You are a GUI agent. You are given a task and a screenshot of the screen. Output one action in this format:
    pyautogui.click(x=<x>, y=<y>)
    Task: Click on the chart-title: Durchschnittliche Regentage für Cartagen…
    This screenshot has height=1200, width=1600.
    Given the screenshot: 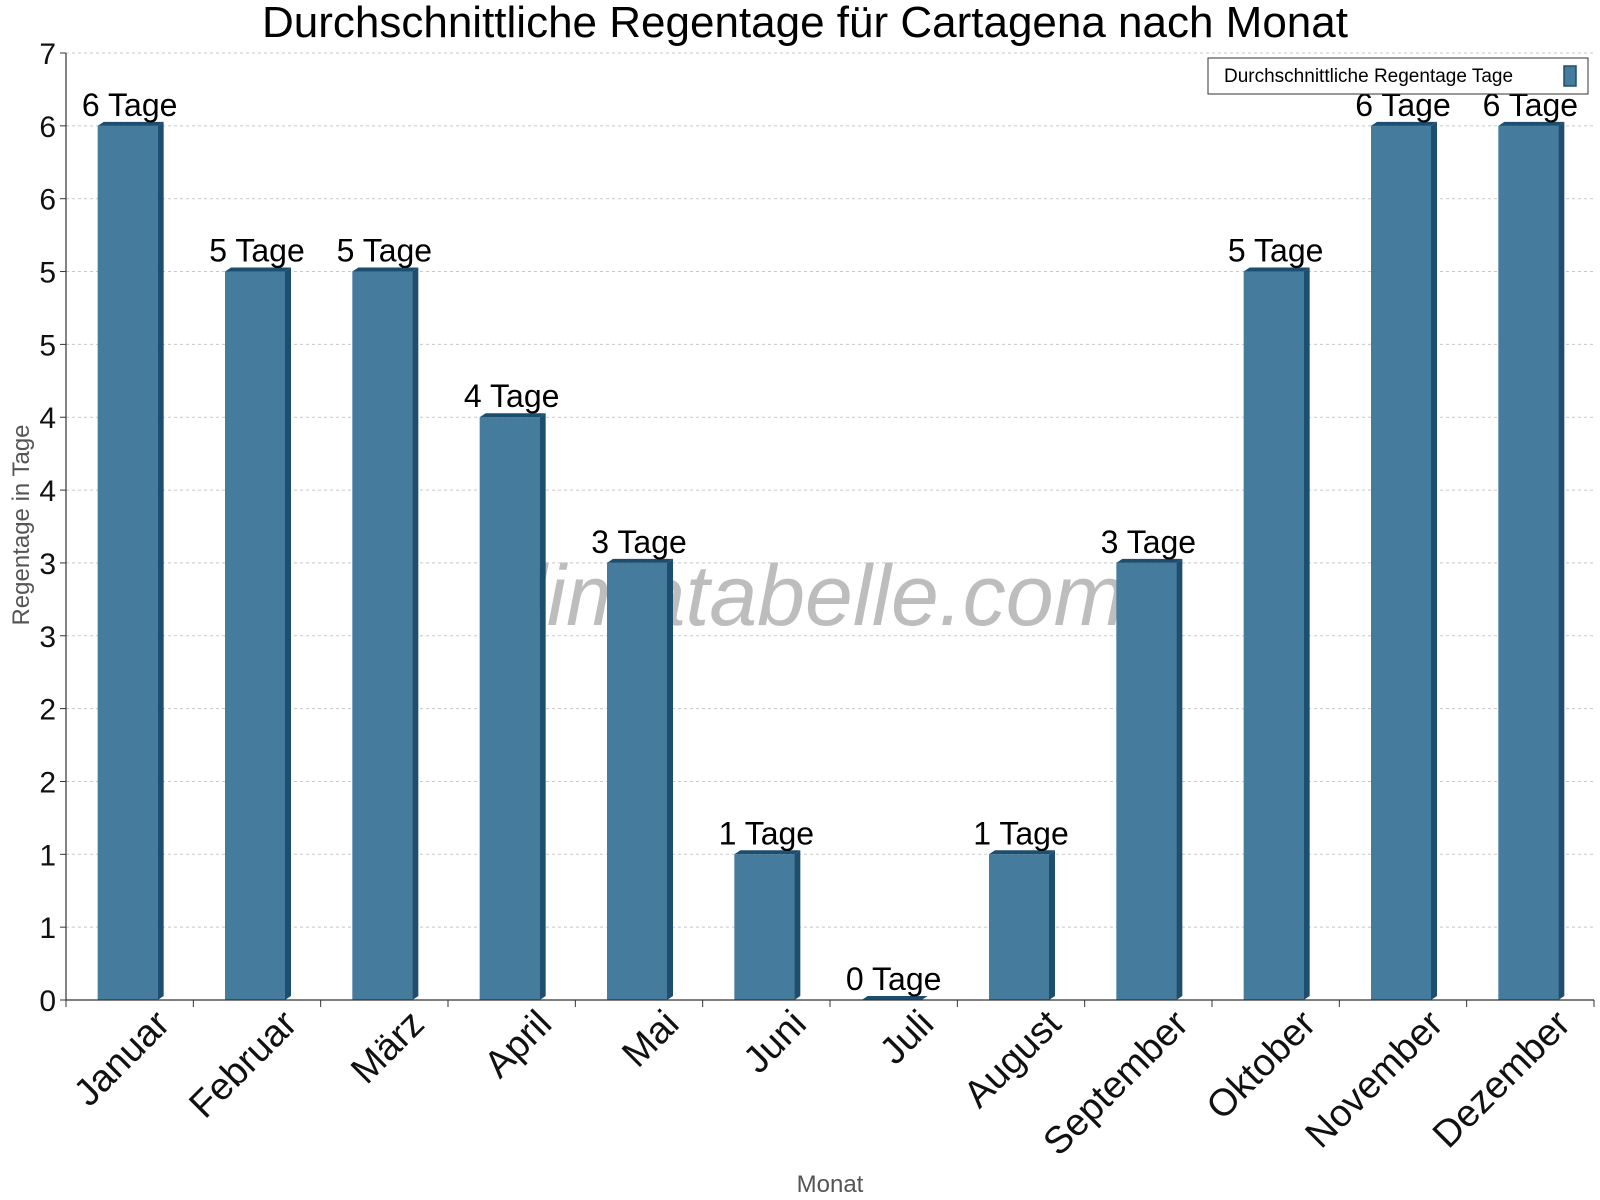 What is the action you would take?
    pyautogui.click(x=805, y=23)
    